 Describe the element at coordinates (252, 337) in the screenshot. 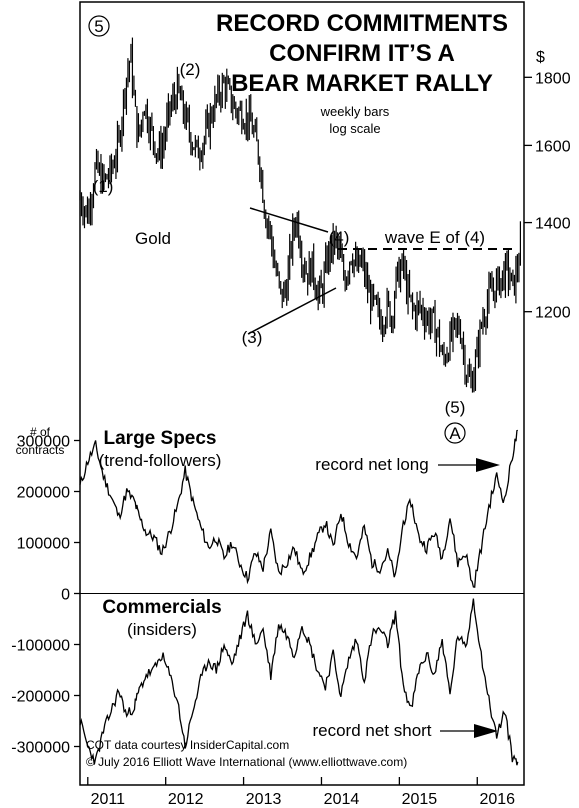

I see `wave-3-label: (3)` at that location.